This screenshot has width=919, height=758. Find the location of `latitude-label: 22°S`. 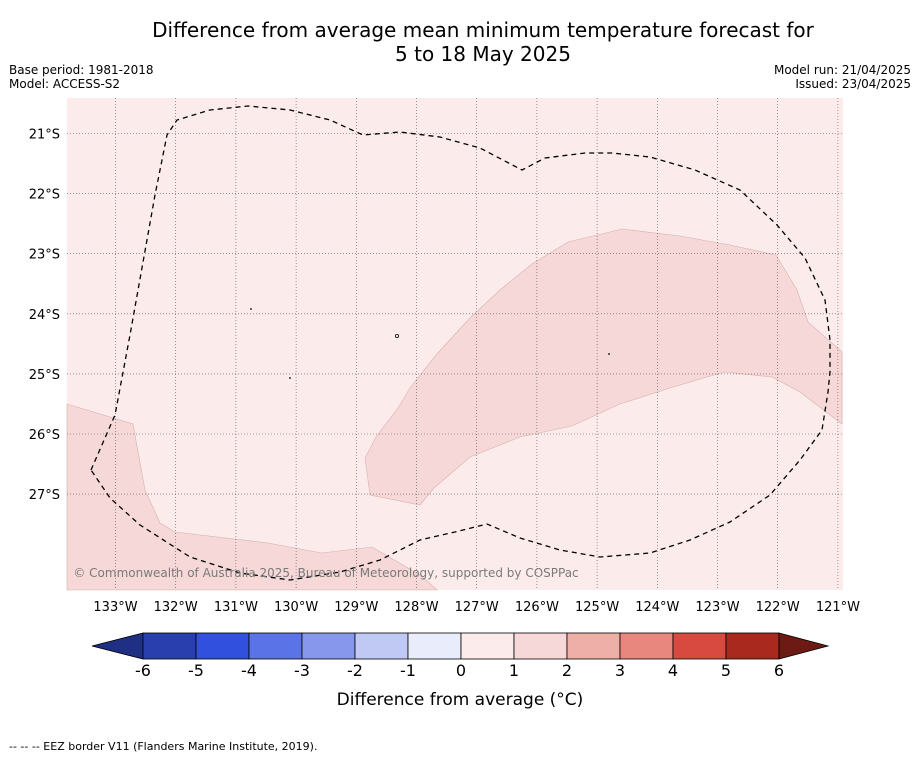

latitude-label: 22°S is located at coordinates (44, 195).